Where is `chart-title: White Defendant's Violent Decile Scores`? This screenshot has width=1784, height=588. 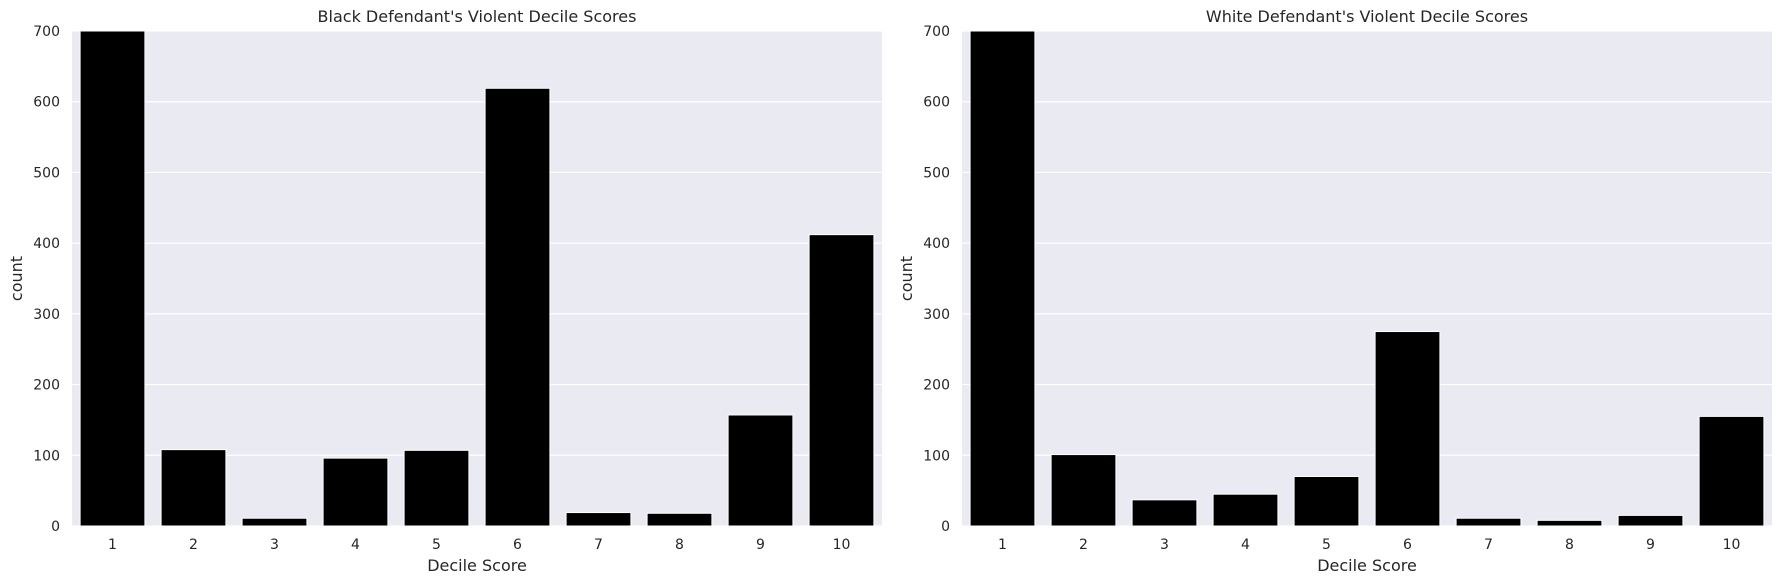 chart-title: White Defendant's Violent Decile Scores is located at coordinates (1367, 16).